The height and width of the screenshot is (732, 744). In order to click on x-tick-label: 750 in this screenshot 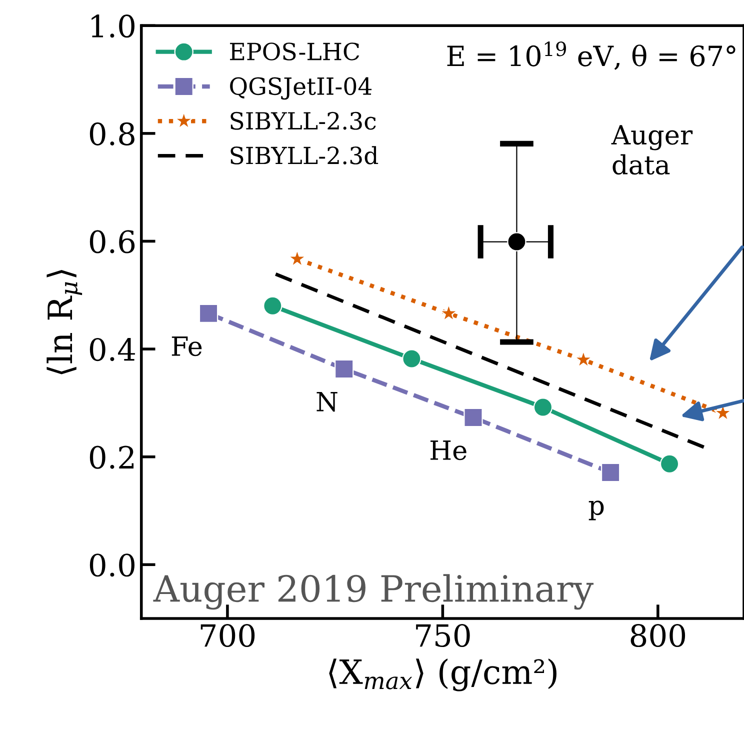, I will do `click(443, 636)`.